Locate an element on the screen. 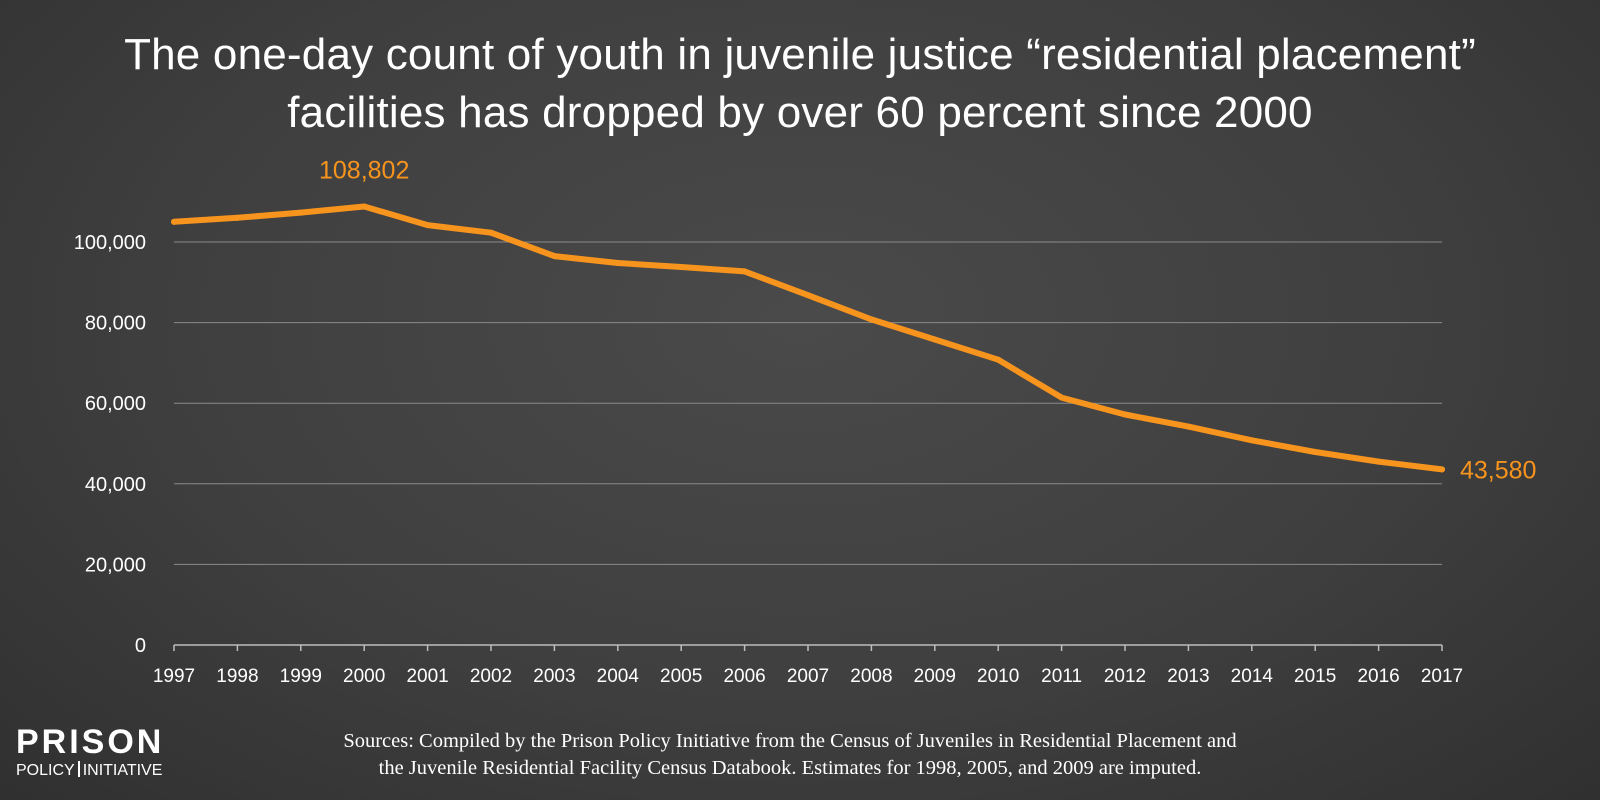 The image size is (1600, 800). y-tick-label: 60,000 is located at coordinates (115, 404).